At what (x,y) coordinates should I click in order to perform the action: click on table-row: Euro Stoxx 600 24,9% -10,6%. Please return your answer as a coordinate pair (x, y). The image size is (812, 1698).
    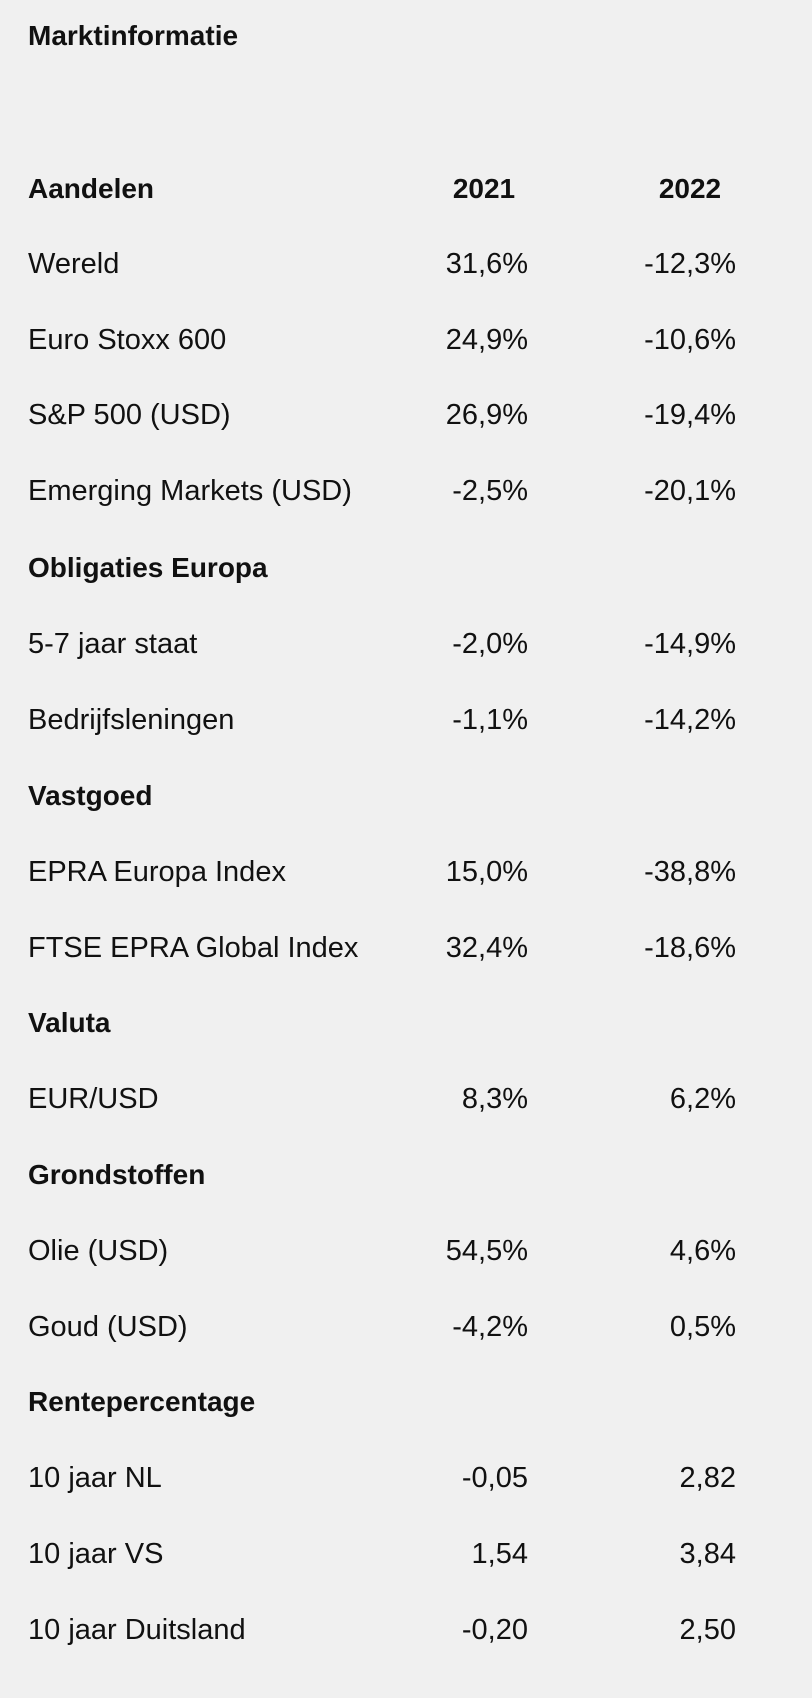
    Looking at the image, I should click on (406, 340).